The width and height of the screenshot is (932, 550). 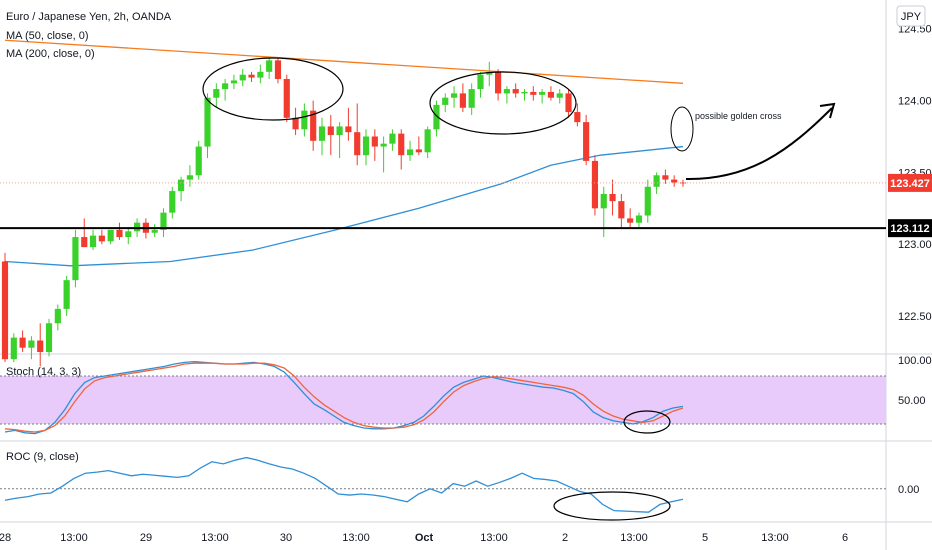 What do you see at coordinates (908, 490) in the screenshot?
I see `roc-tick-label: 0.00` at bounding box center [908, 490].